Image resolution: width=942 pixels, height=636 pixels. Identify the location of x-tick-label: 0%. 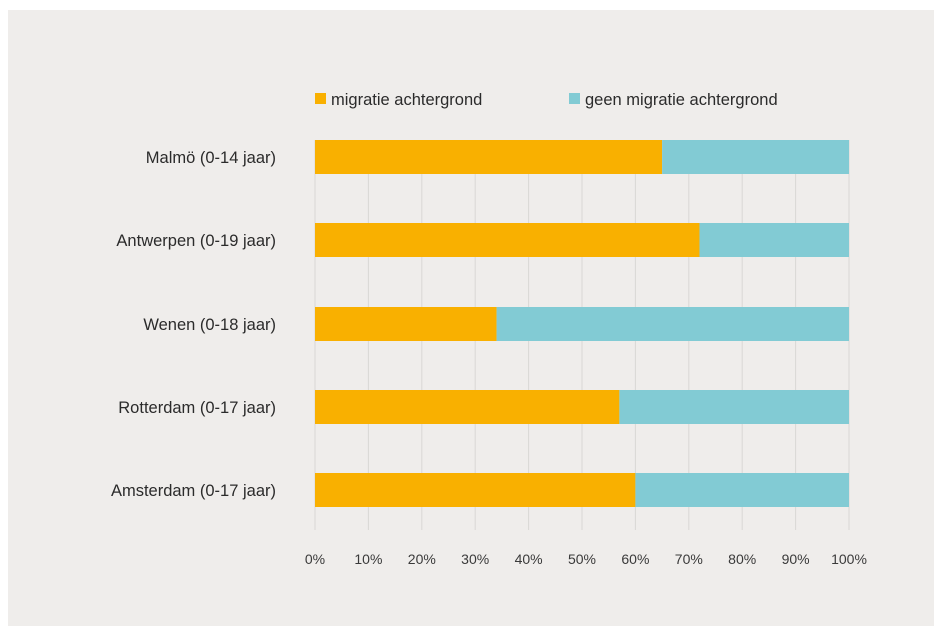
(315, 559).